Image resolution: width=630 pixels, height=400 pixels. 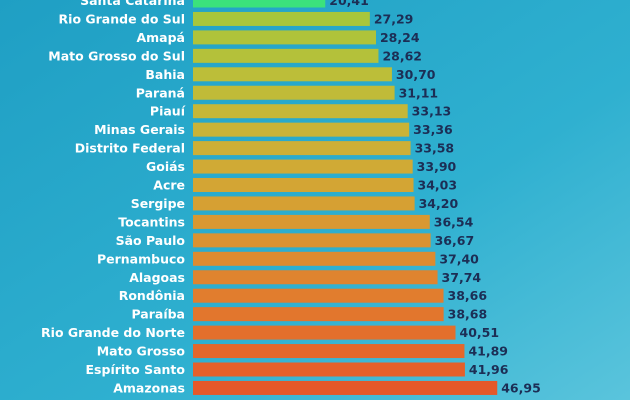 I want to click on category-label: Sergipe, so click(x=158, y=203).